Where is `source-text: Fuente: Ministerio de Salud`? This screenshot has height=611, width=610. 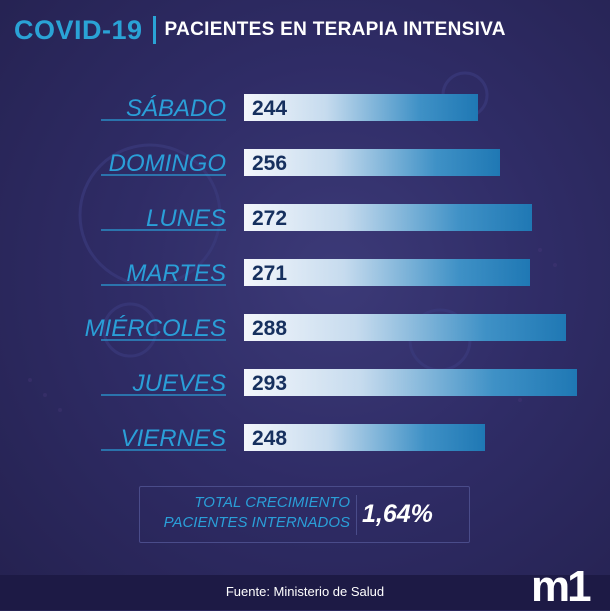
source-text: Fuente: Ministerio de Salud is located at coordinates (305, 591).